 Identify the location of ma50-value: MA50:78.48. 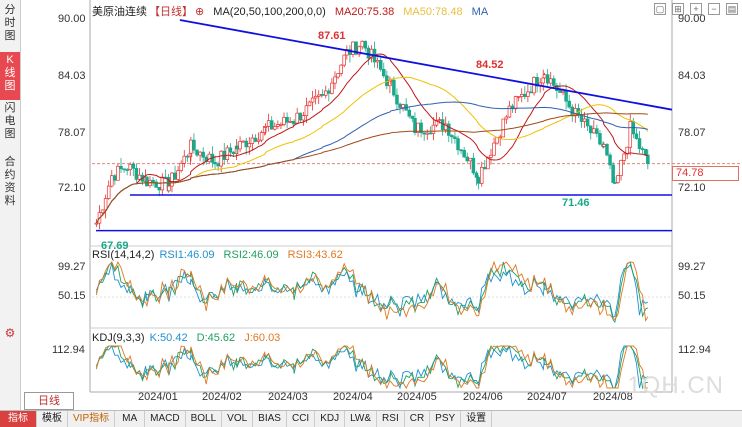
(433, 12).